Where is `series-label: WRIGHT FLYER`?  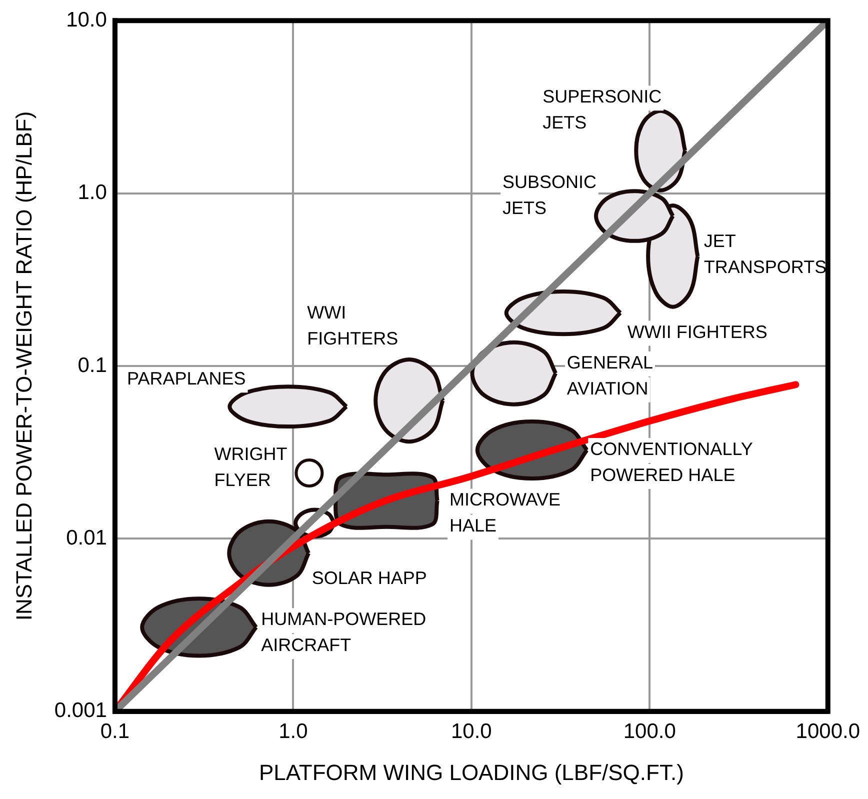 series-label: WRIGHT FLYER is located at coordinates (251, 467).